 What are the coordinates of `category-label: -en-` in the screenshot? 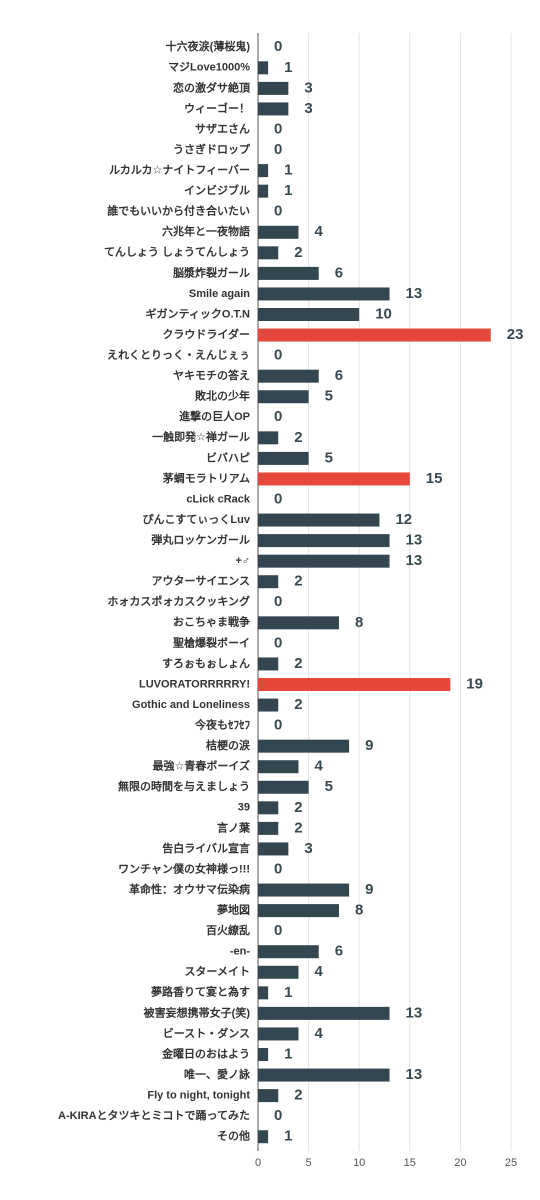 It's located at (240, 952).